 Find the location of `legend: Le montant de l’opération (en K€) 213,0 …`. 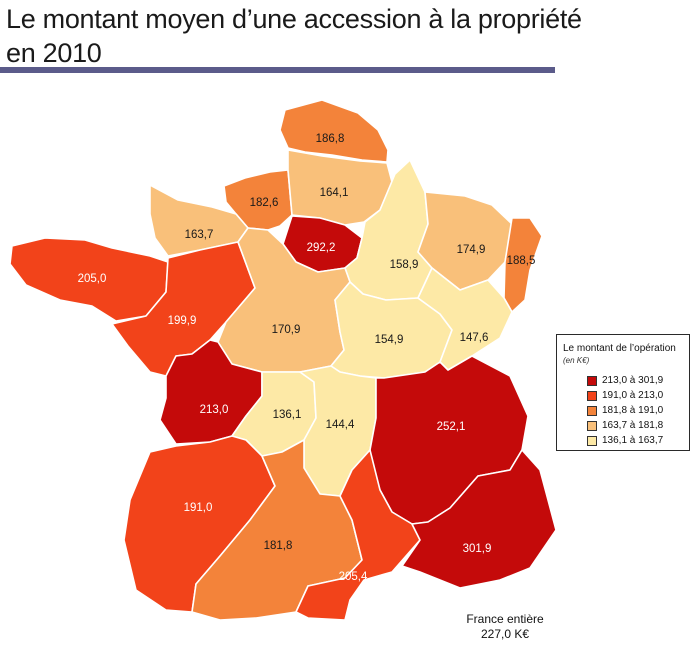

legend: Le montant de l’opération (en K€) 213,0 … is located at coordinates (623, 392).